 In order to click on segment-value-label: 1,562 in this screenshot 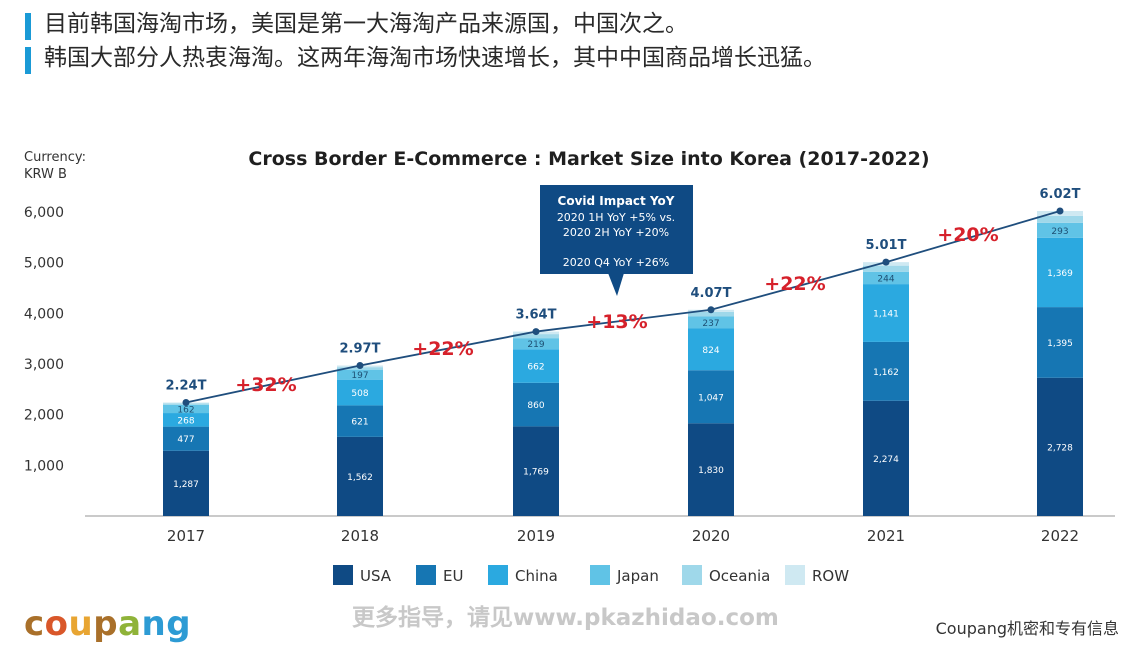, I will do `click(360, 478)`.